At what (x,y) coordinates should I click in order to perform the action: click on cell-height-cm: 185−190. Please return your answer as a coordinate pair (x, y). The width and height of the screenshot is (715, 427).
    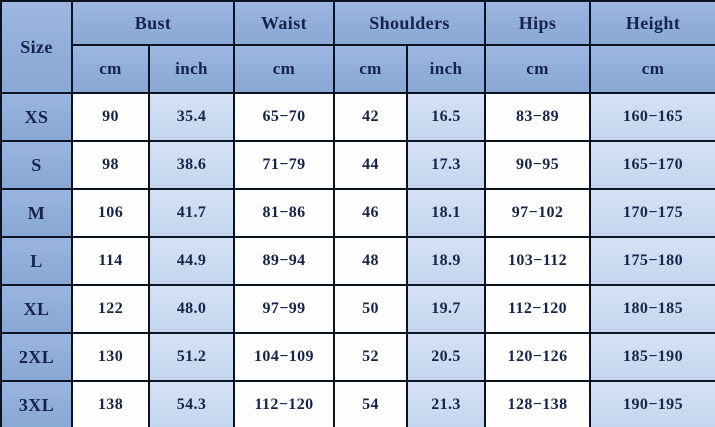
    Looking at the image, I should click on (652, 357).